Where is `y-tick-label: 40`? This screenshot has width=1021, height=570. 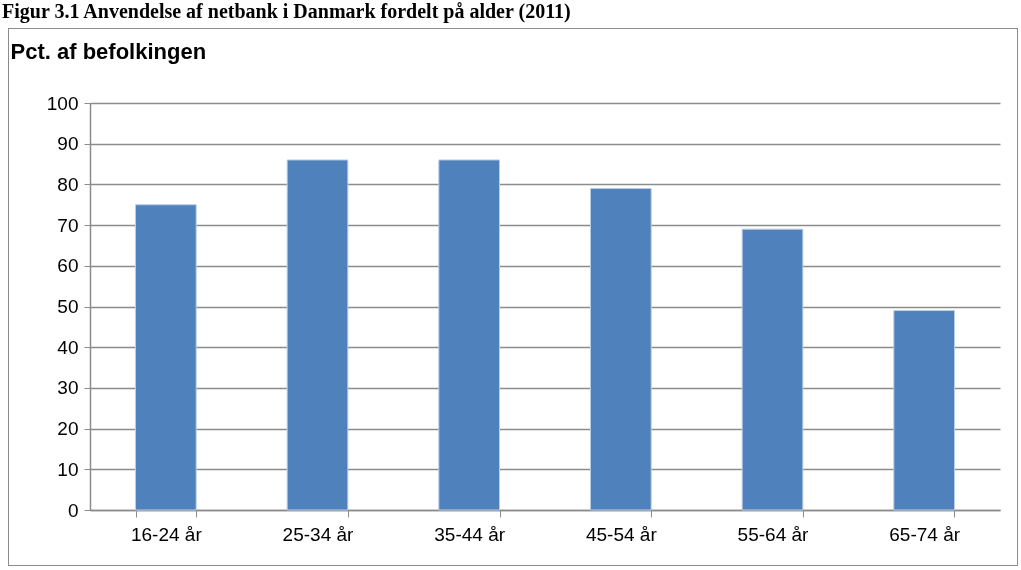 y-tick-label: 40 is located at coordinates (68, 347).